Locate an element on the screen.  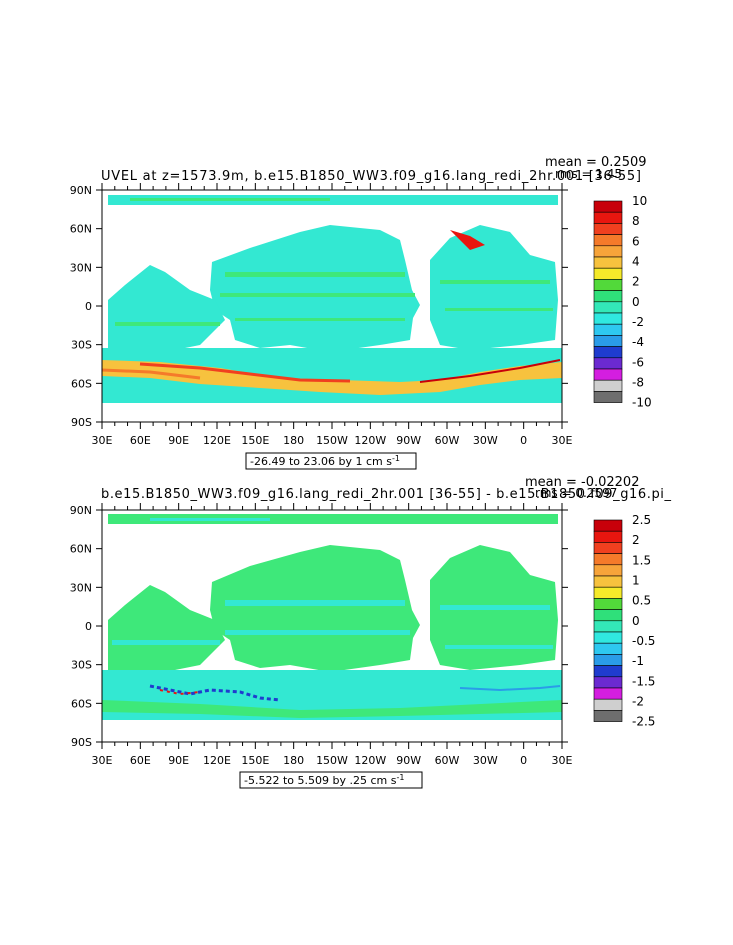
colorbar-label: 0.5 is located at coordinates (641, 601).